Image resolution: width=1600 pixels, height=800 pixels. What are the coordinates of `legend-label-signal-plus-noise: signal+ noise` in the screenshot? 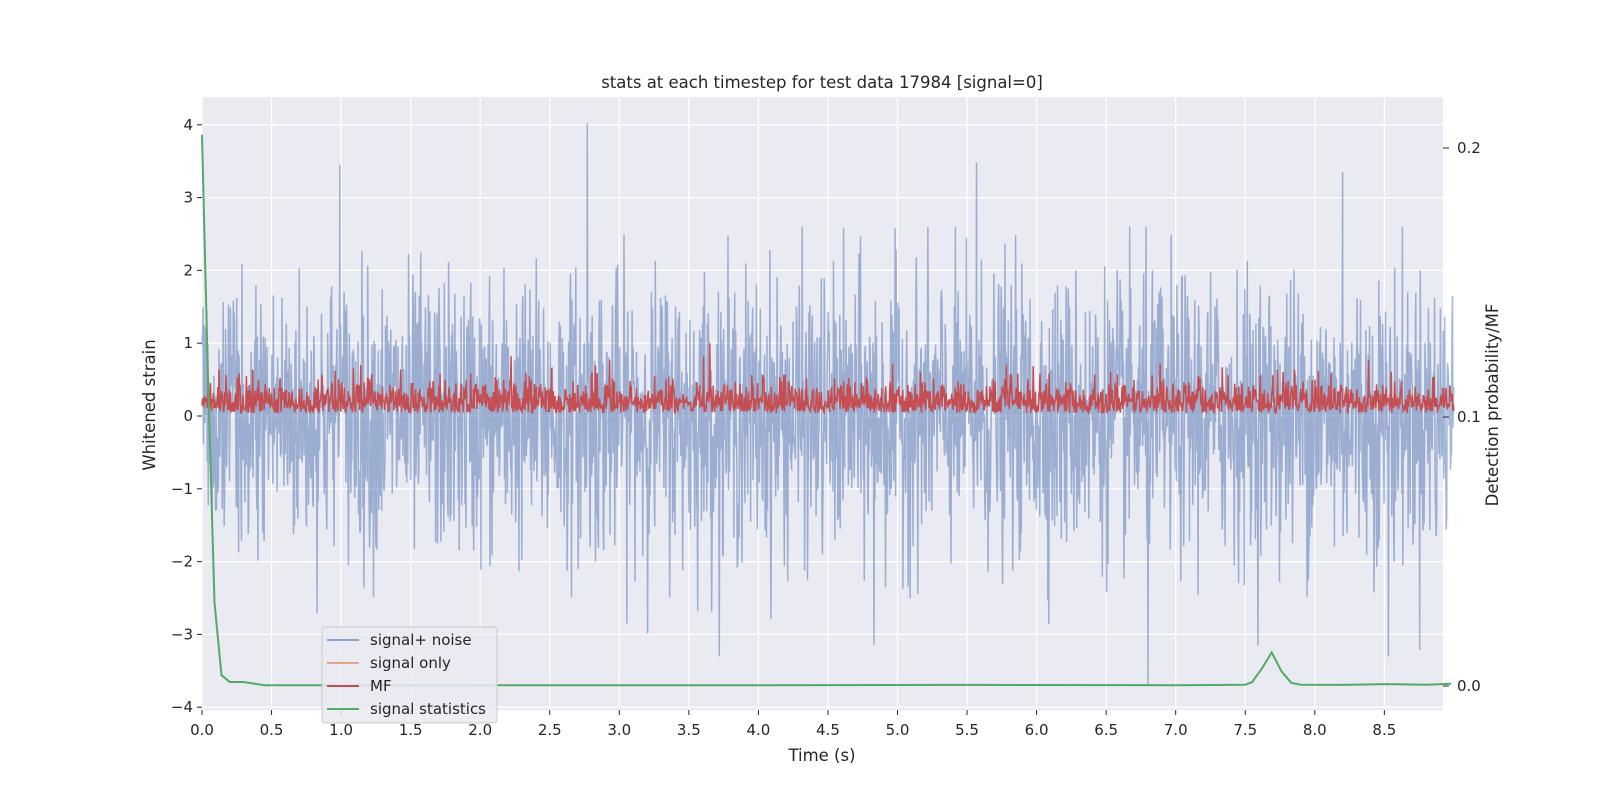 It's located at (421, 640).